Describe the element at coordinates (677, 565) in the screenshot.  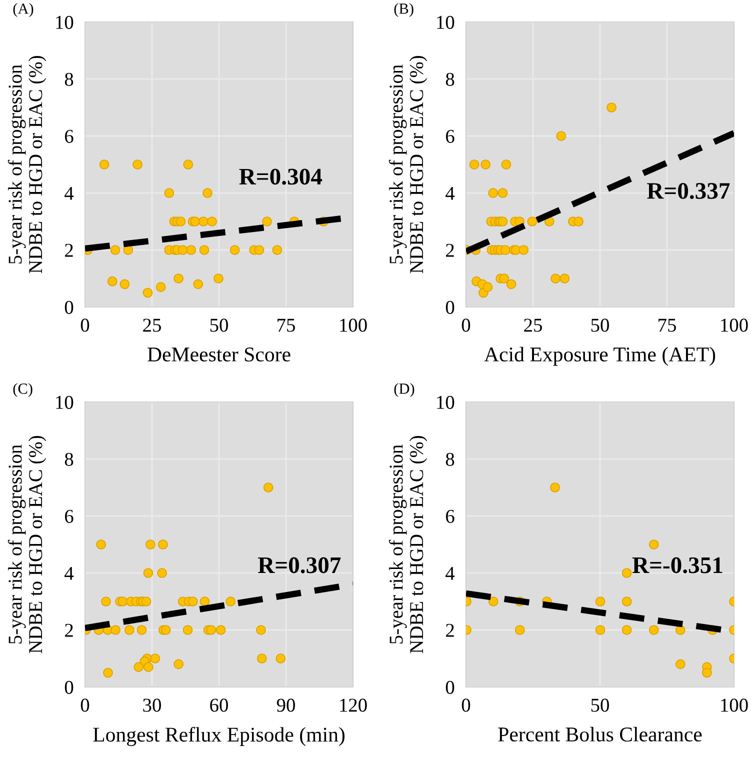
I see `annotation: R=-0.351` at that location.